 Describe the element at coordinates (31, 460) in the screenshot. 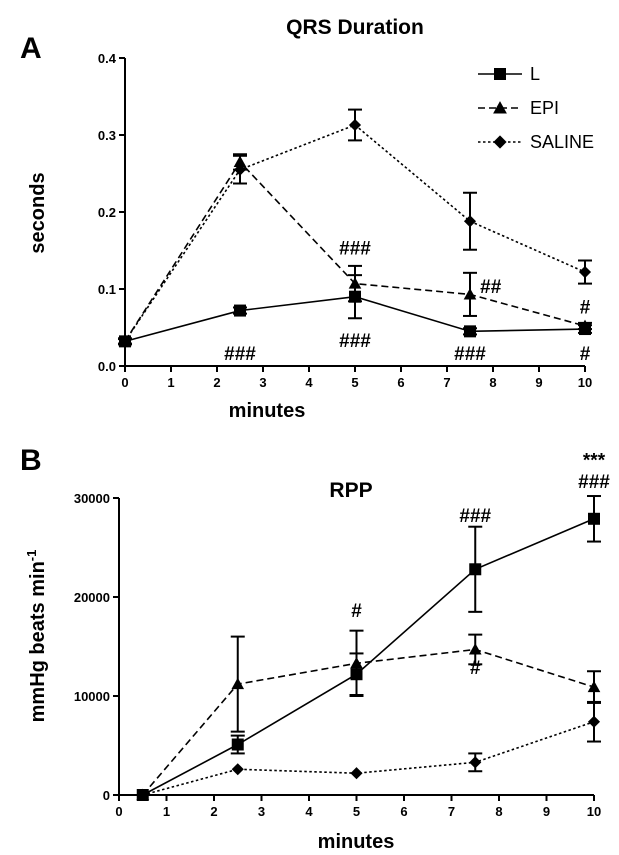

I see `panel-letter-b: B` at that location.